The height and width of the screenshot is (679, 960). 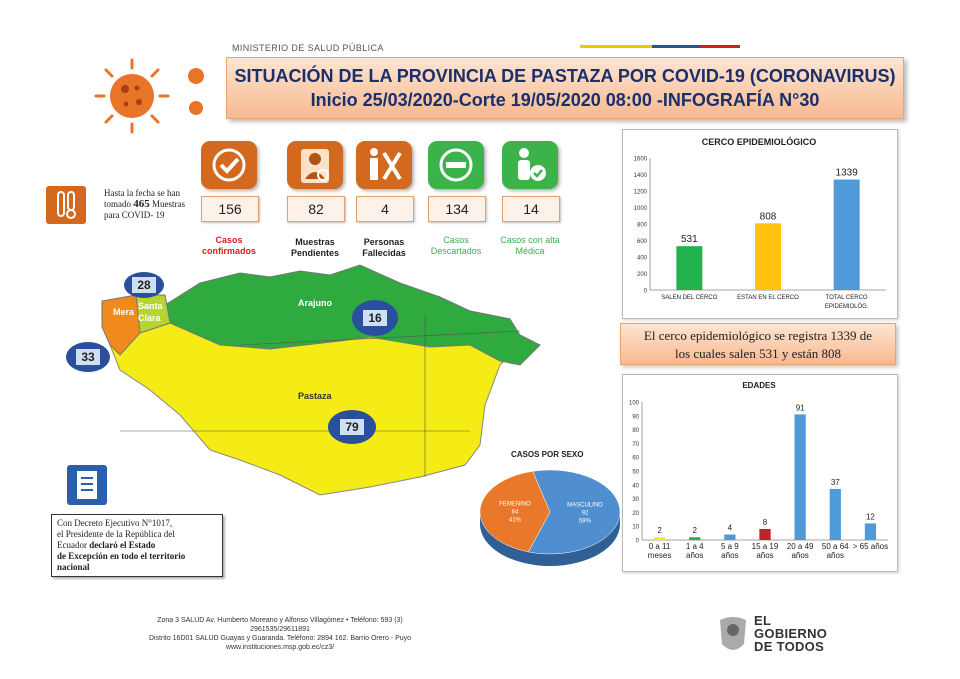 I want to click on person-cross-icon, so click(x=384, y=165).